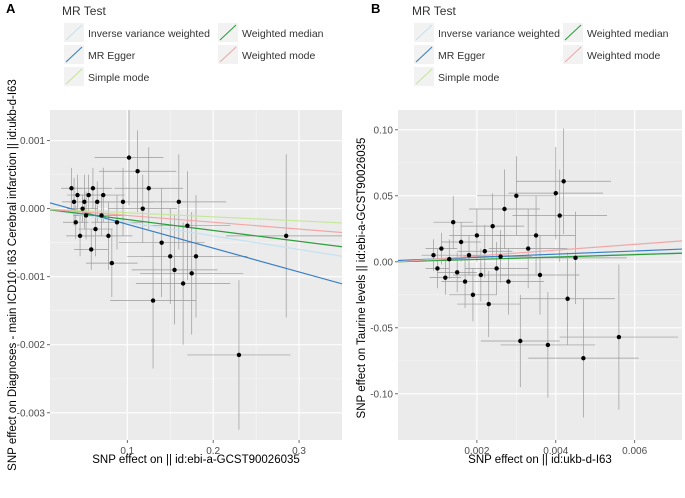 The image size is (685, 498). What do you see at coordinates (32, 141) in the screenshot?
I see `panel-a-y-tick-label: 0.001` at bounding box center [32, 141].